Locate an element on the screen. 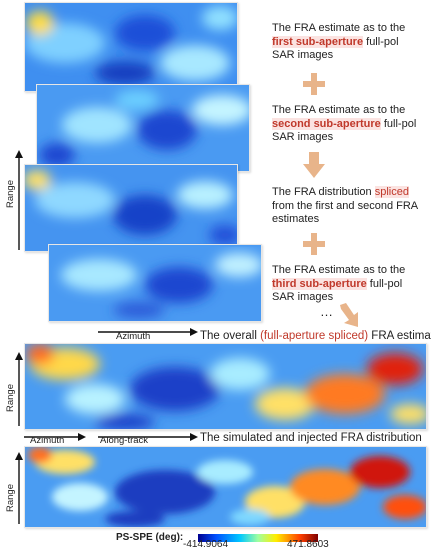 The height and width of the screenshot is (550, 431). azimuth-label-stack: Azimuth is located at coordinates (133, 336).